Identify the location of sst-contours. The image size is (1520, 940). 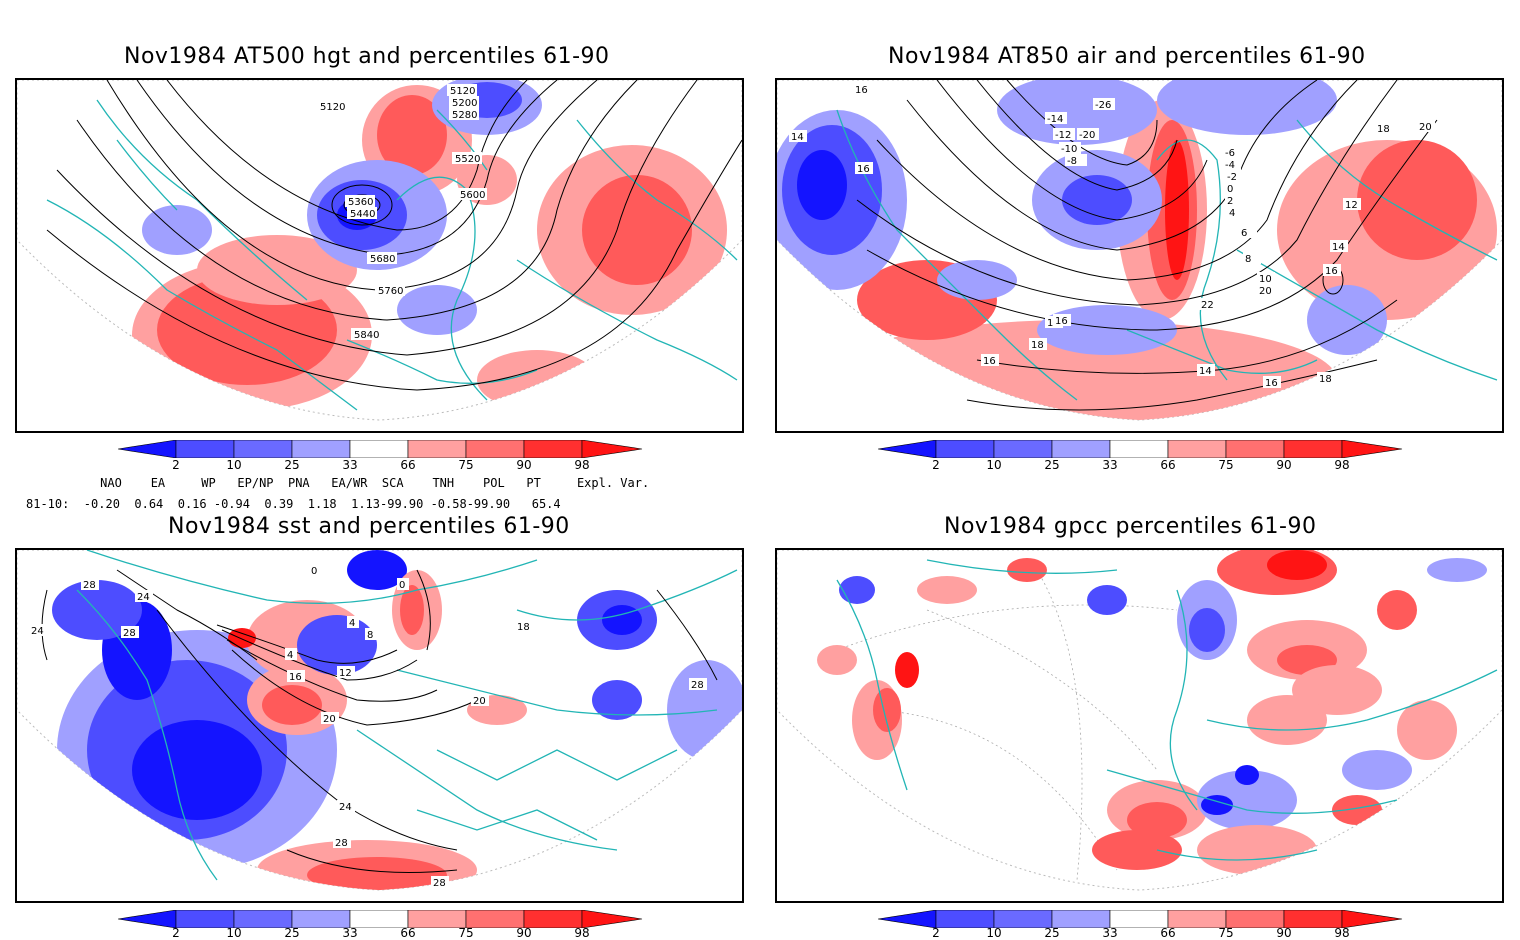
(379, 721).